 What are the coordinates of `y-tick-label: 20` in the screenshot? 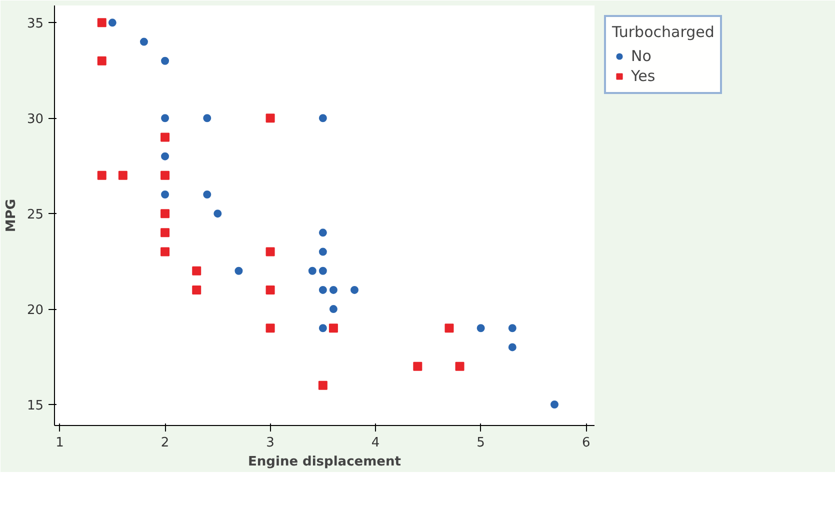 It's located at (35, 310).